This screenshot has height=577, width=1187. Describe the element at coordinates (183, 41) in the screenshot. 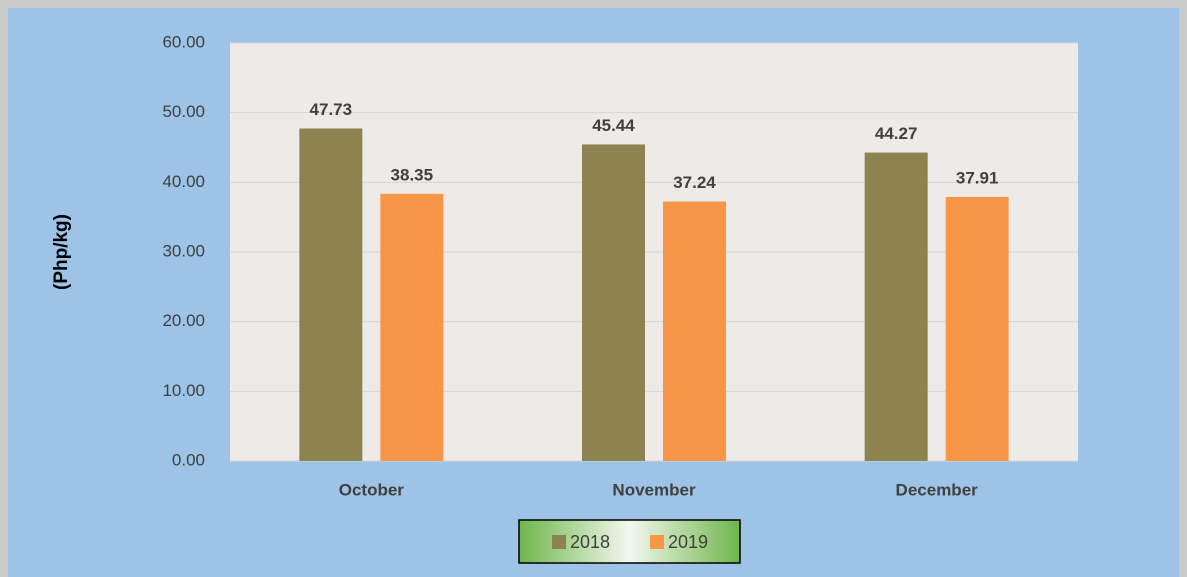

I see `y-tick-label: 60.00` at that location.